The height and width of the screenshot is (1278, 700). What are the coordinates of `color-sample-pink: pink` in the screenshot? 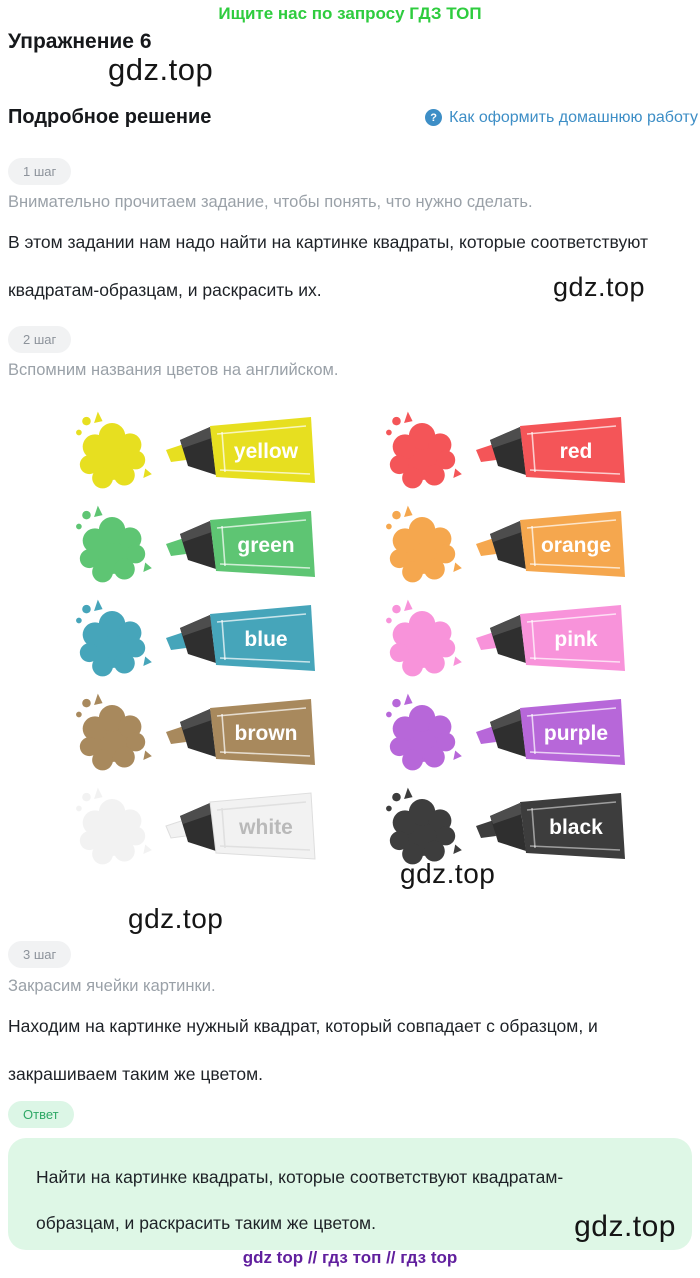 It's located at (525, 638).